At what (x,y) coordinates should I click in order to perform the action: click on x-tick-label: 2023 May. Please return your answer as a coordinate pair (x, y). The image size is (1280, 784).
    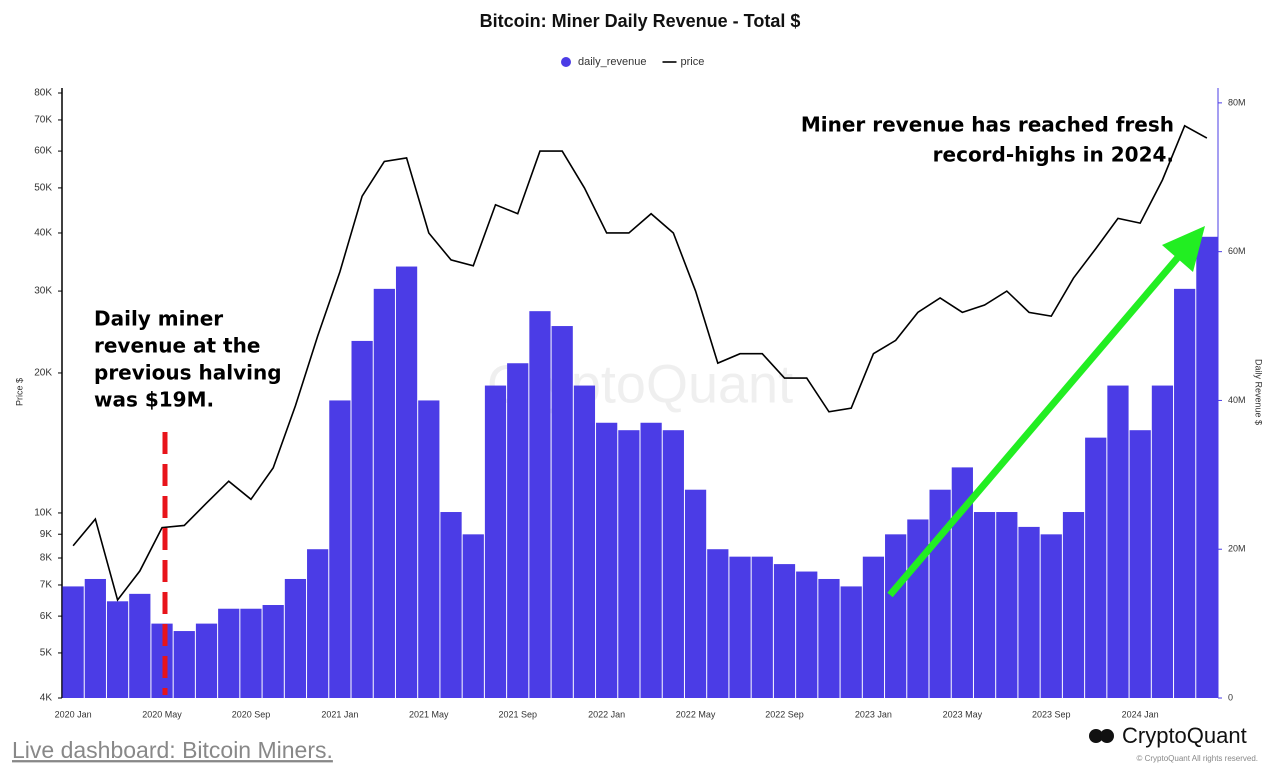
    Looking at the image, I should click on (963, 714).